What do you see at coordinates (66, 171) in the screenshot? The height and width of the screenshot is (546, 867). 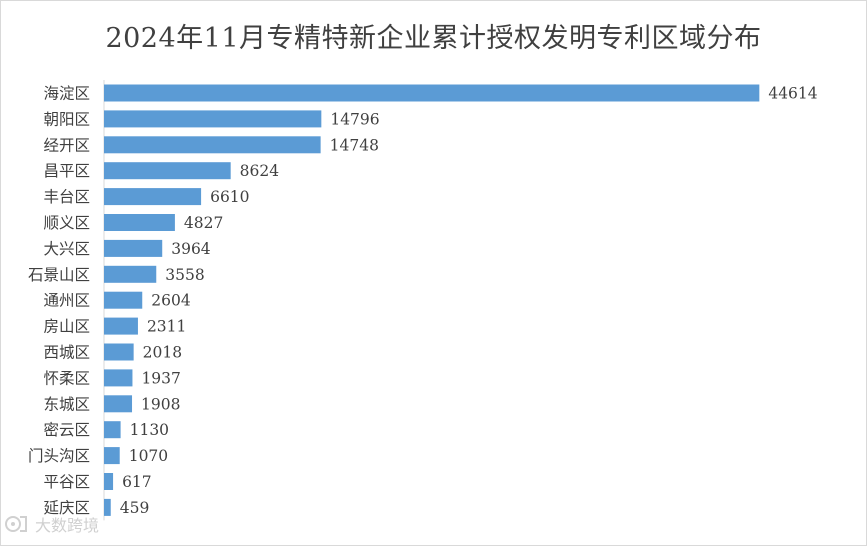 I see `category-label-4: 昌平区` at bounding box center [66, 171].